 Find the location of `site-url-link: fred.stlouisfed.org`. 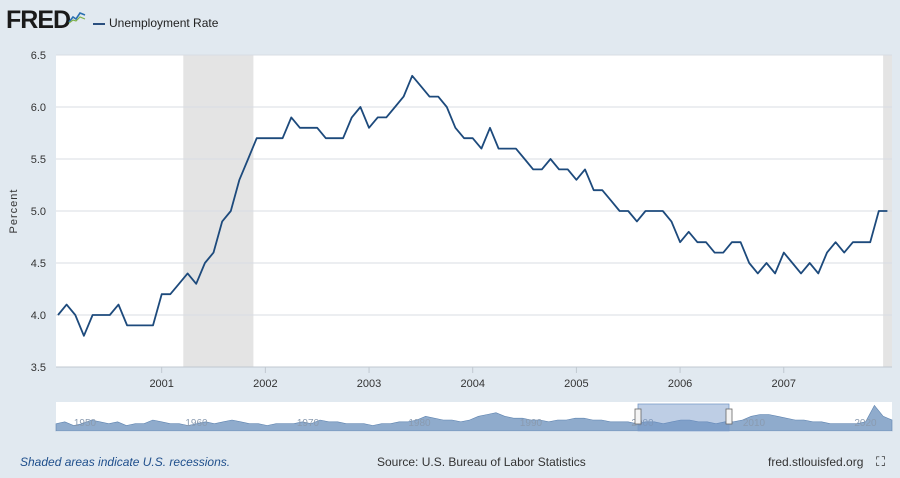

site-url-link: fred.stlouisfed.org is located at coordinates (816, 462).